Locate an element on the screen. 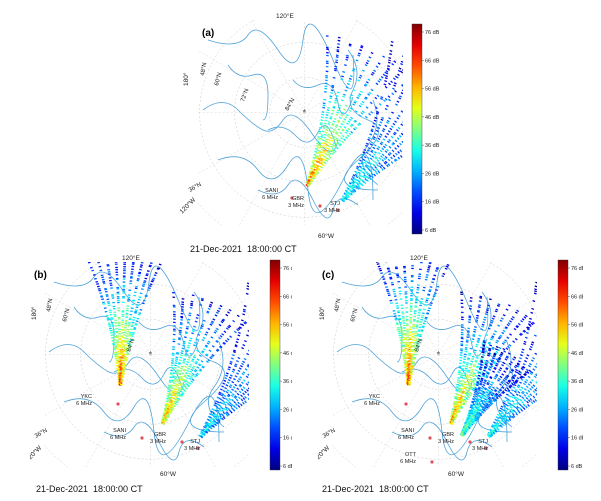  map-area is located at coordinates (303, 122).